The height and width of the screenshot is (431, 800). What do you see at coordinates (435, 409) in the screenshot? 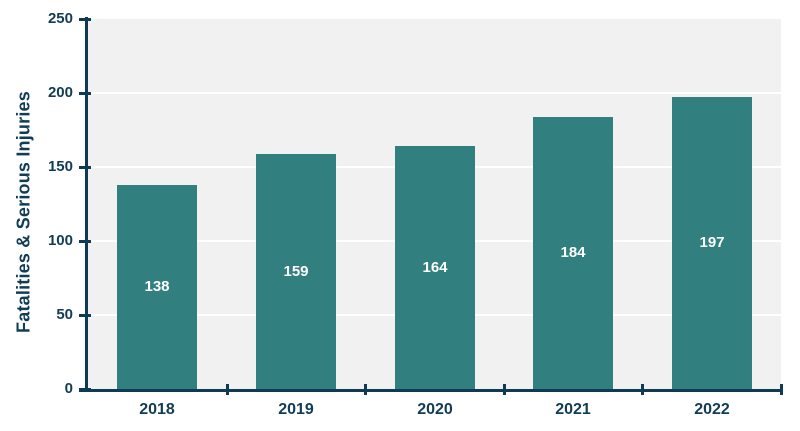
I see `x-label-2020: 2020` at bounding box center [435, 409].